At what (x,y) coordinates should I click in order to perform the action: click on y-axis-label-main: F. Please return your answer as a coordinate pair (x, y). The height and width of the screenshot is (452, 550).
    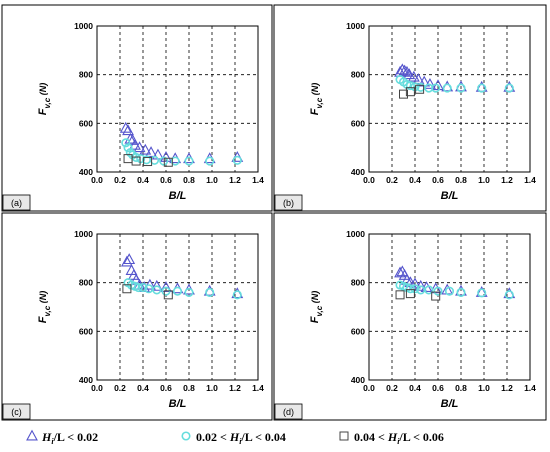
    Looking at the image, I should click on (315, 111).